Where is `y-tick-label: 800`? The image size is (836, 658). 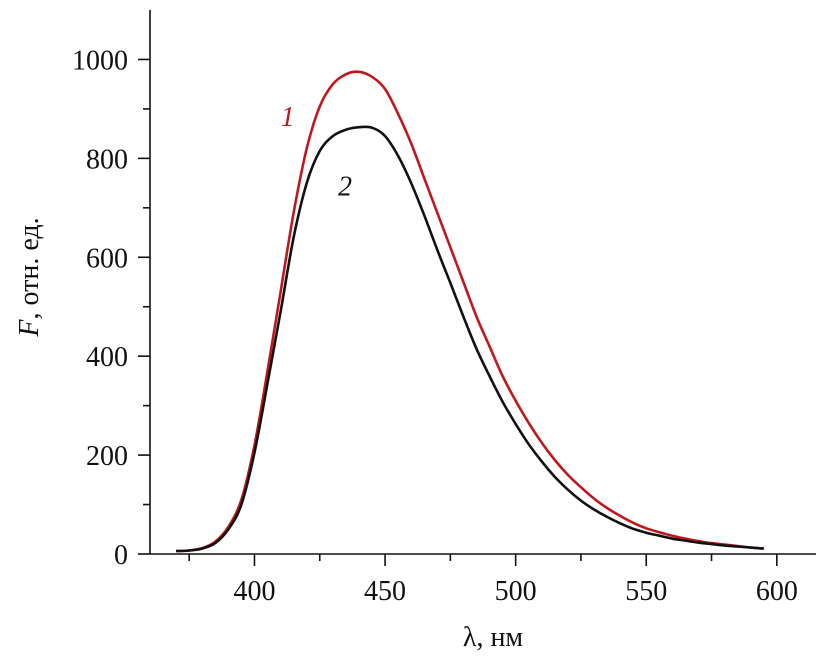
y-tick-label: 800 is located at coordinates (107, 159).